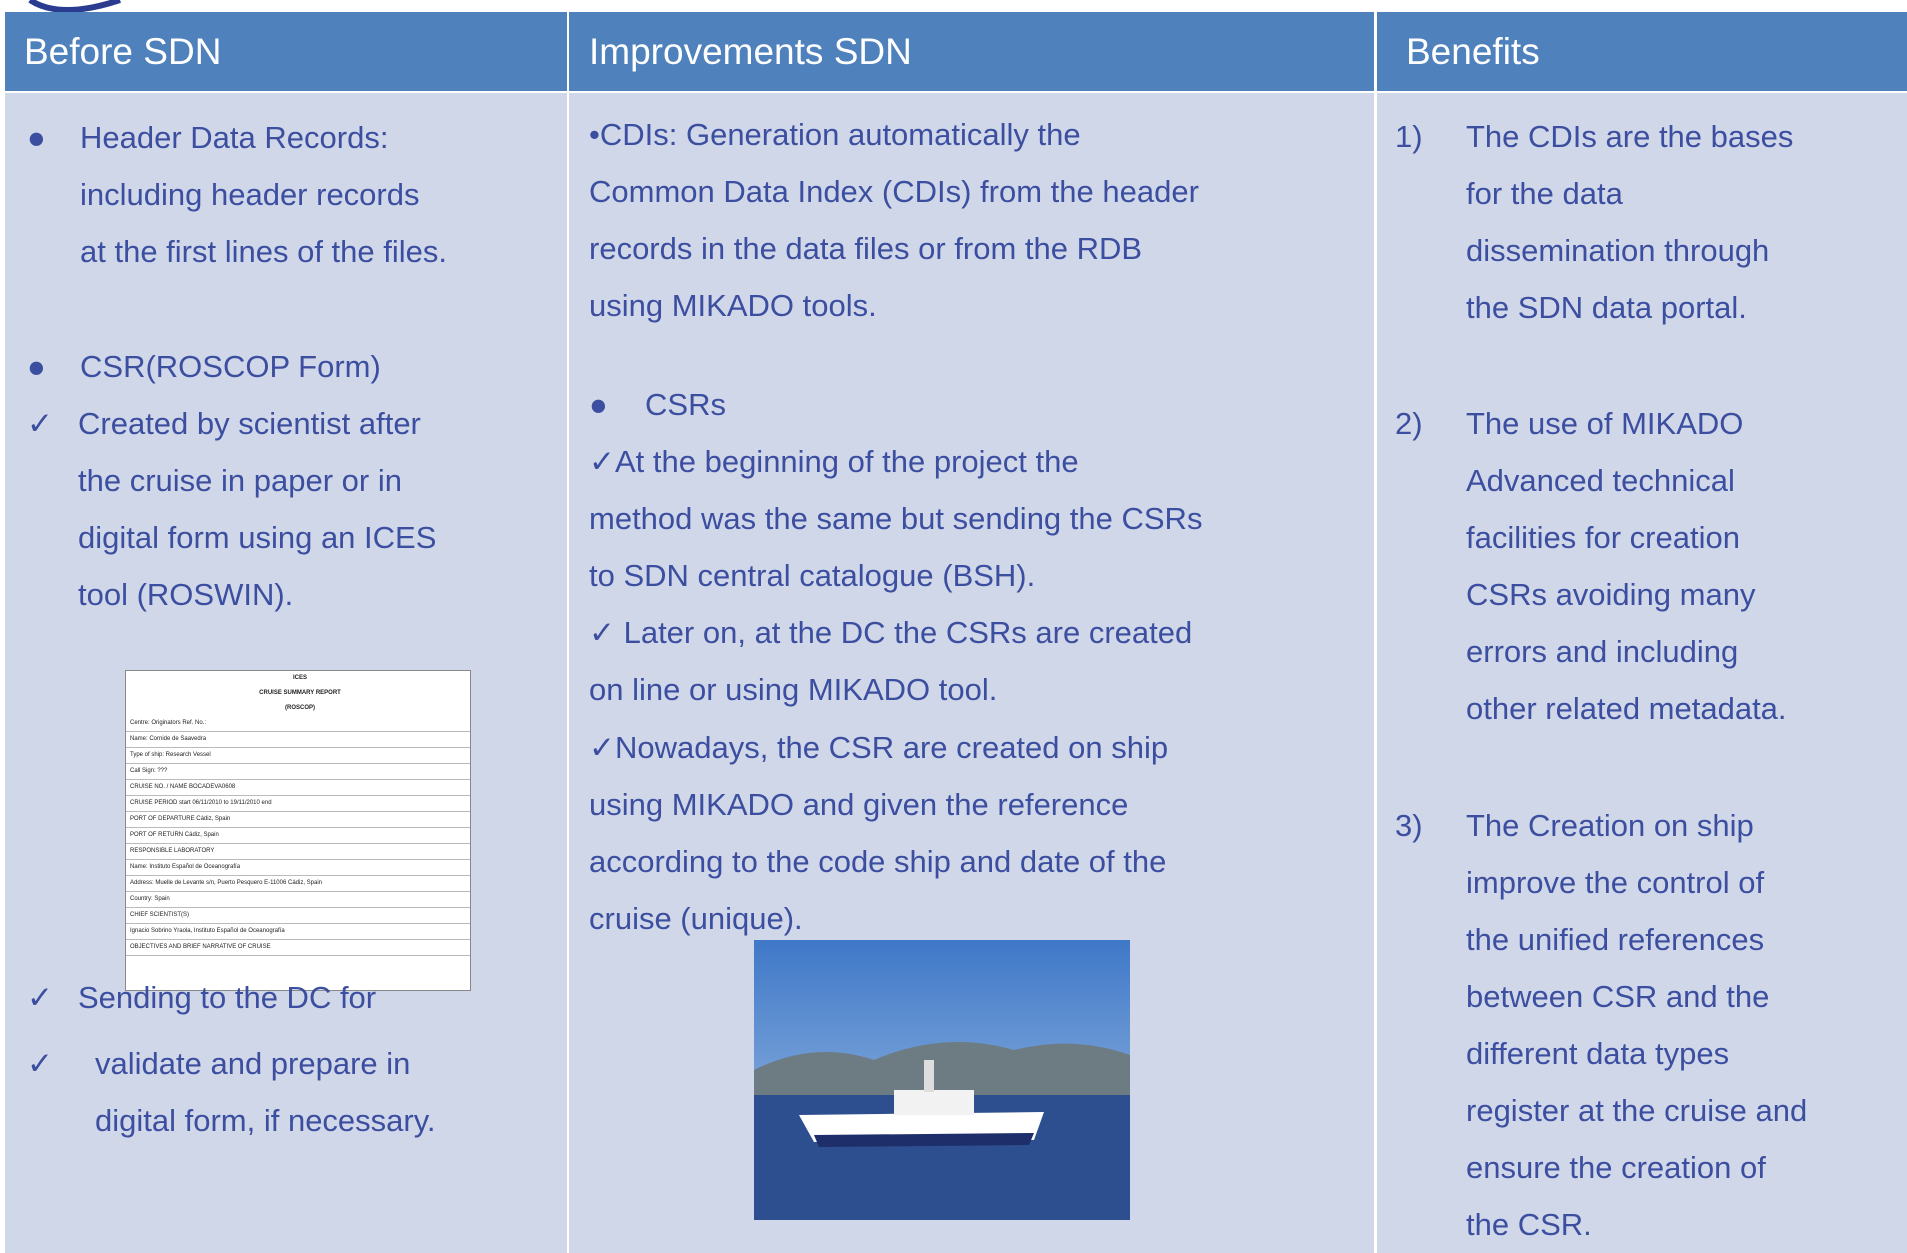 Image resolution: width=1907 pixels, height=1253 pixels. I want to click on text-line: between CSR and the, so click(1618, 996).